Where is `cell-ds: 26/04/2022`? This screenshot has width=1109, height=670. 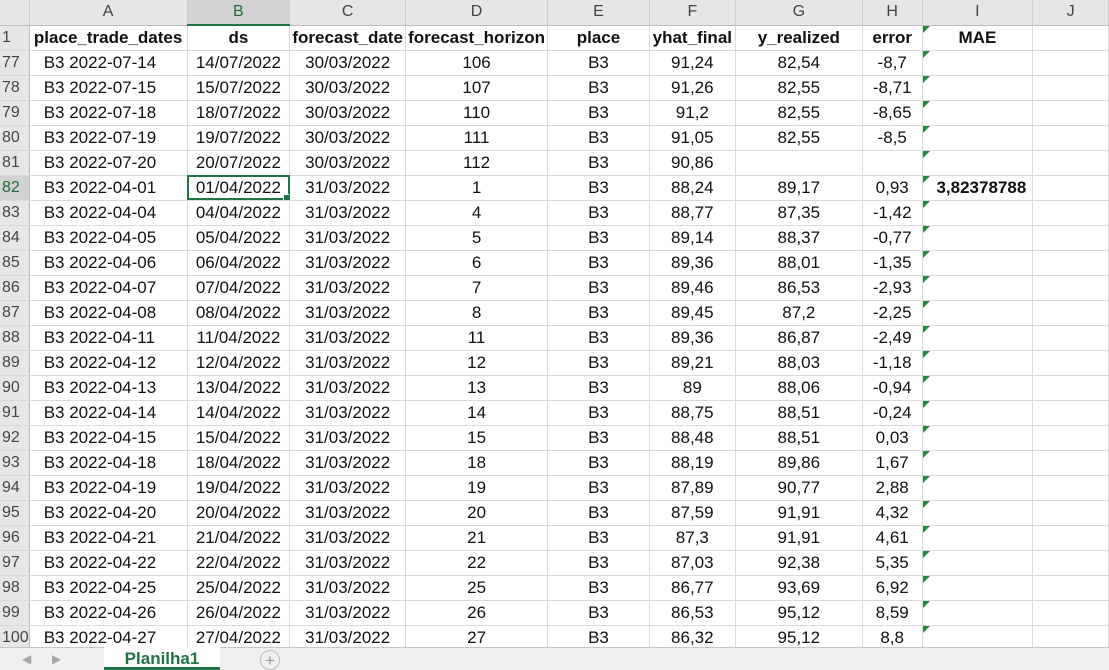
cell-ds: 26/04/2022 is located at coordinates (239, 613).